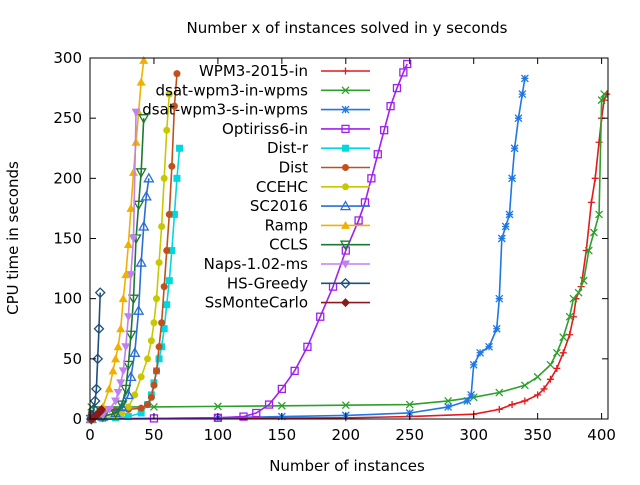  I want to click on y-tick-label: 250, so click(67, 118).